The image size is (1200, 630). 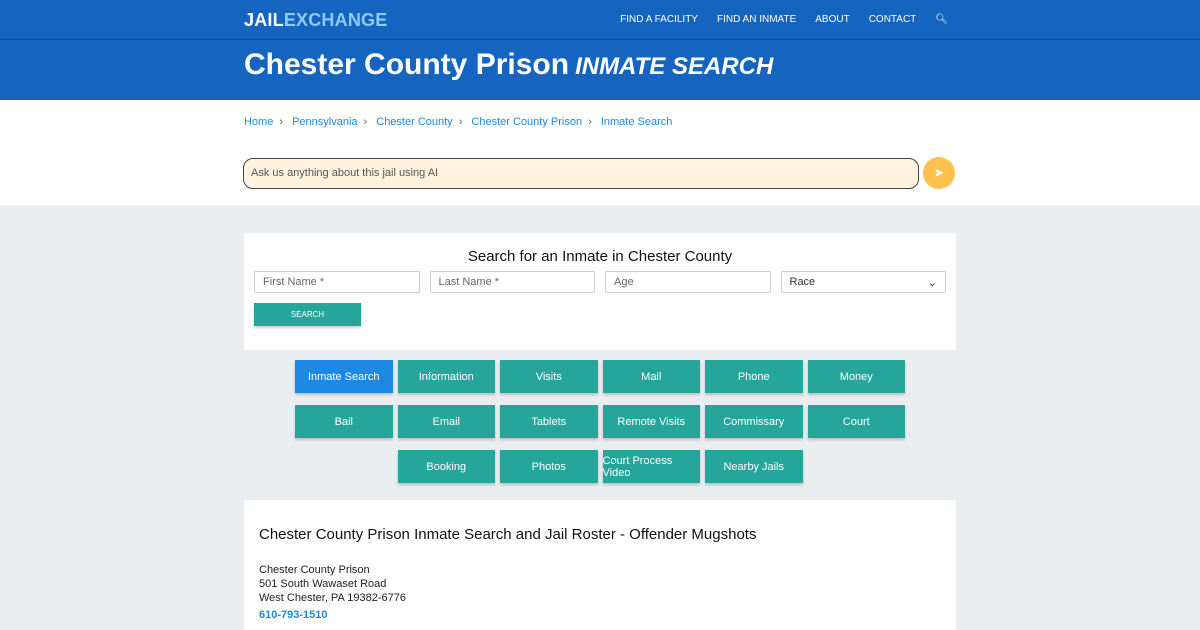 I want to click on nav-button-phone: Phone, so click(x=754, y=376).